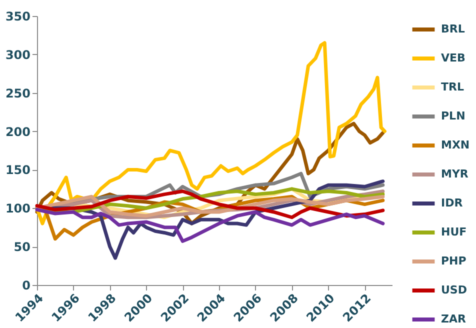 This screenshot has height=328, width=476. Describe the element at coordinates (17, 55) in the screenshot. I see `y-tick-label: 300` at that location.